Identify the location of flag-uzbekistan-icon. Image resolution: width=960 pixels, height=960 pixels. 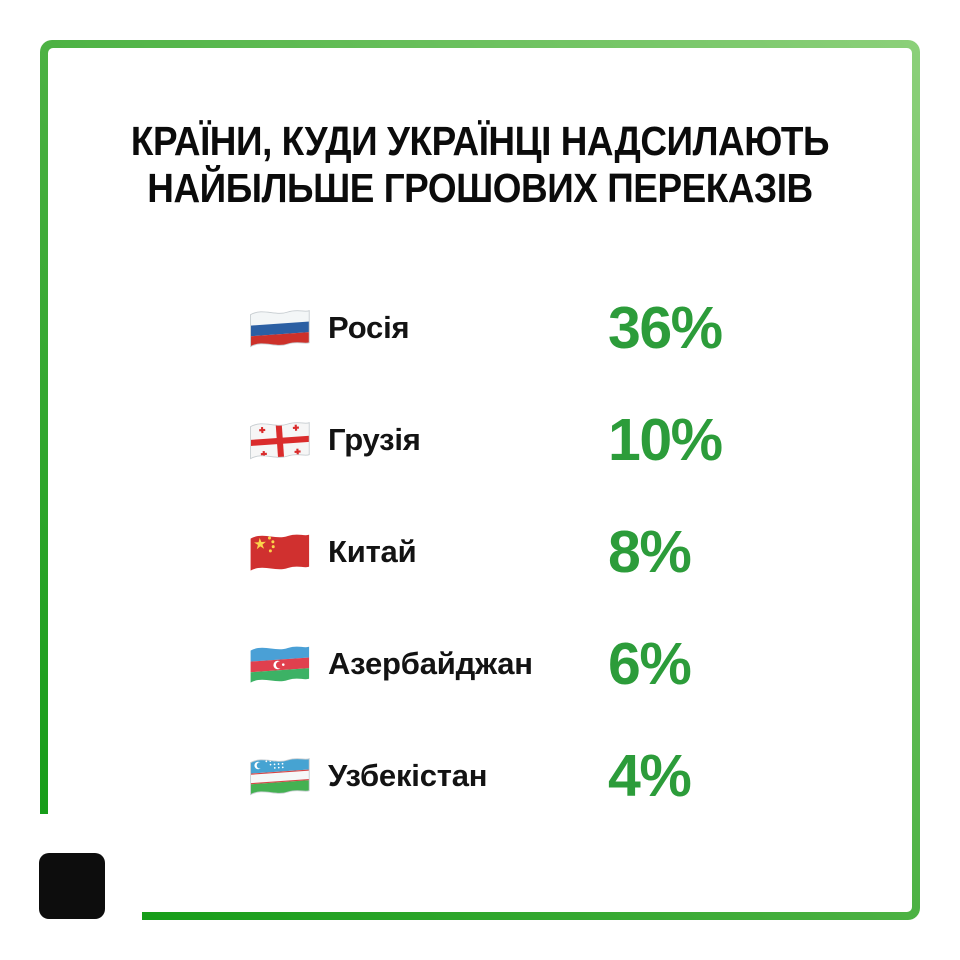
(279, 776).